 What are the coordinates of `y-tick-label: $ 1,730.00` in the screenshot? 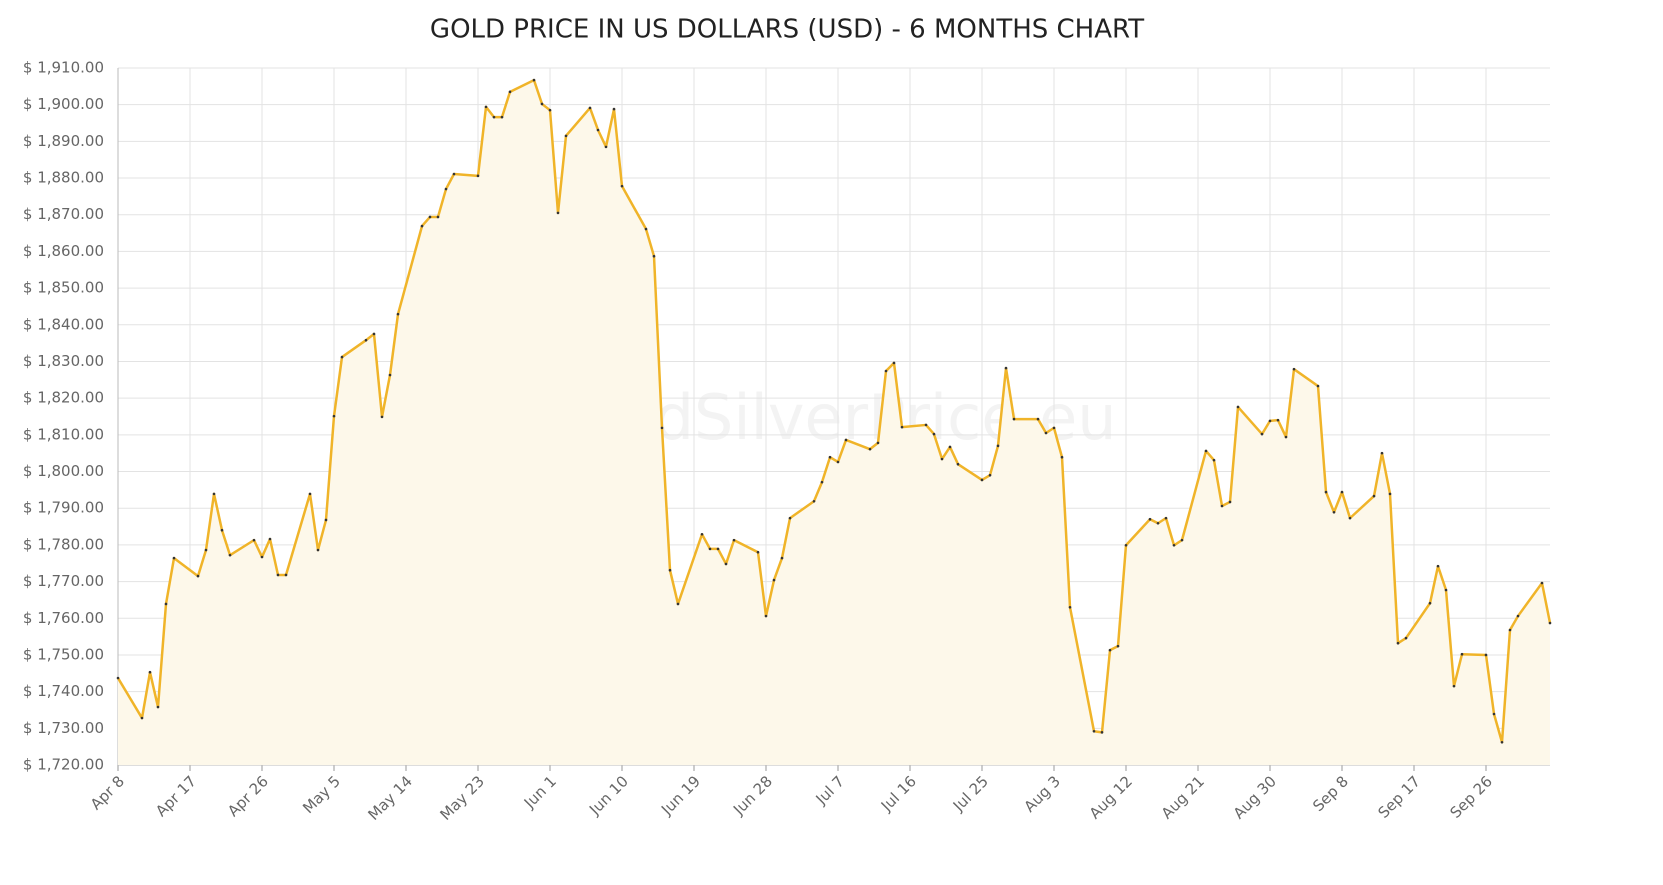 It's located at (63, 728).